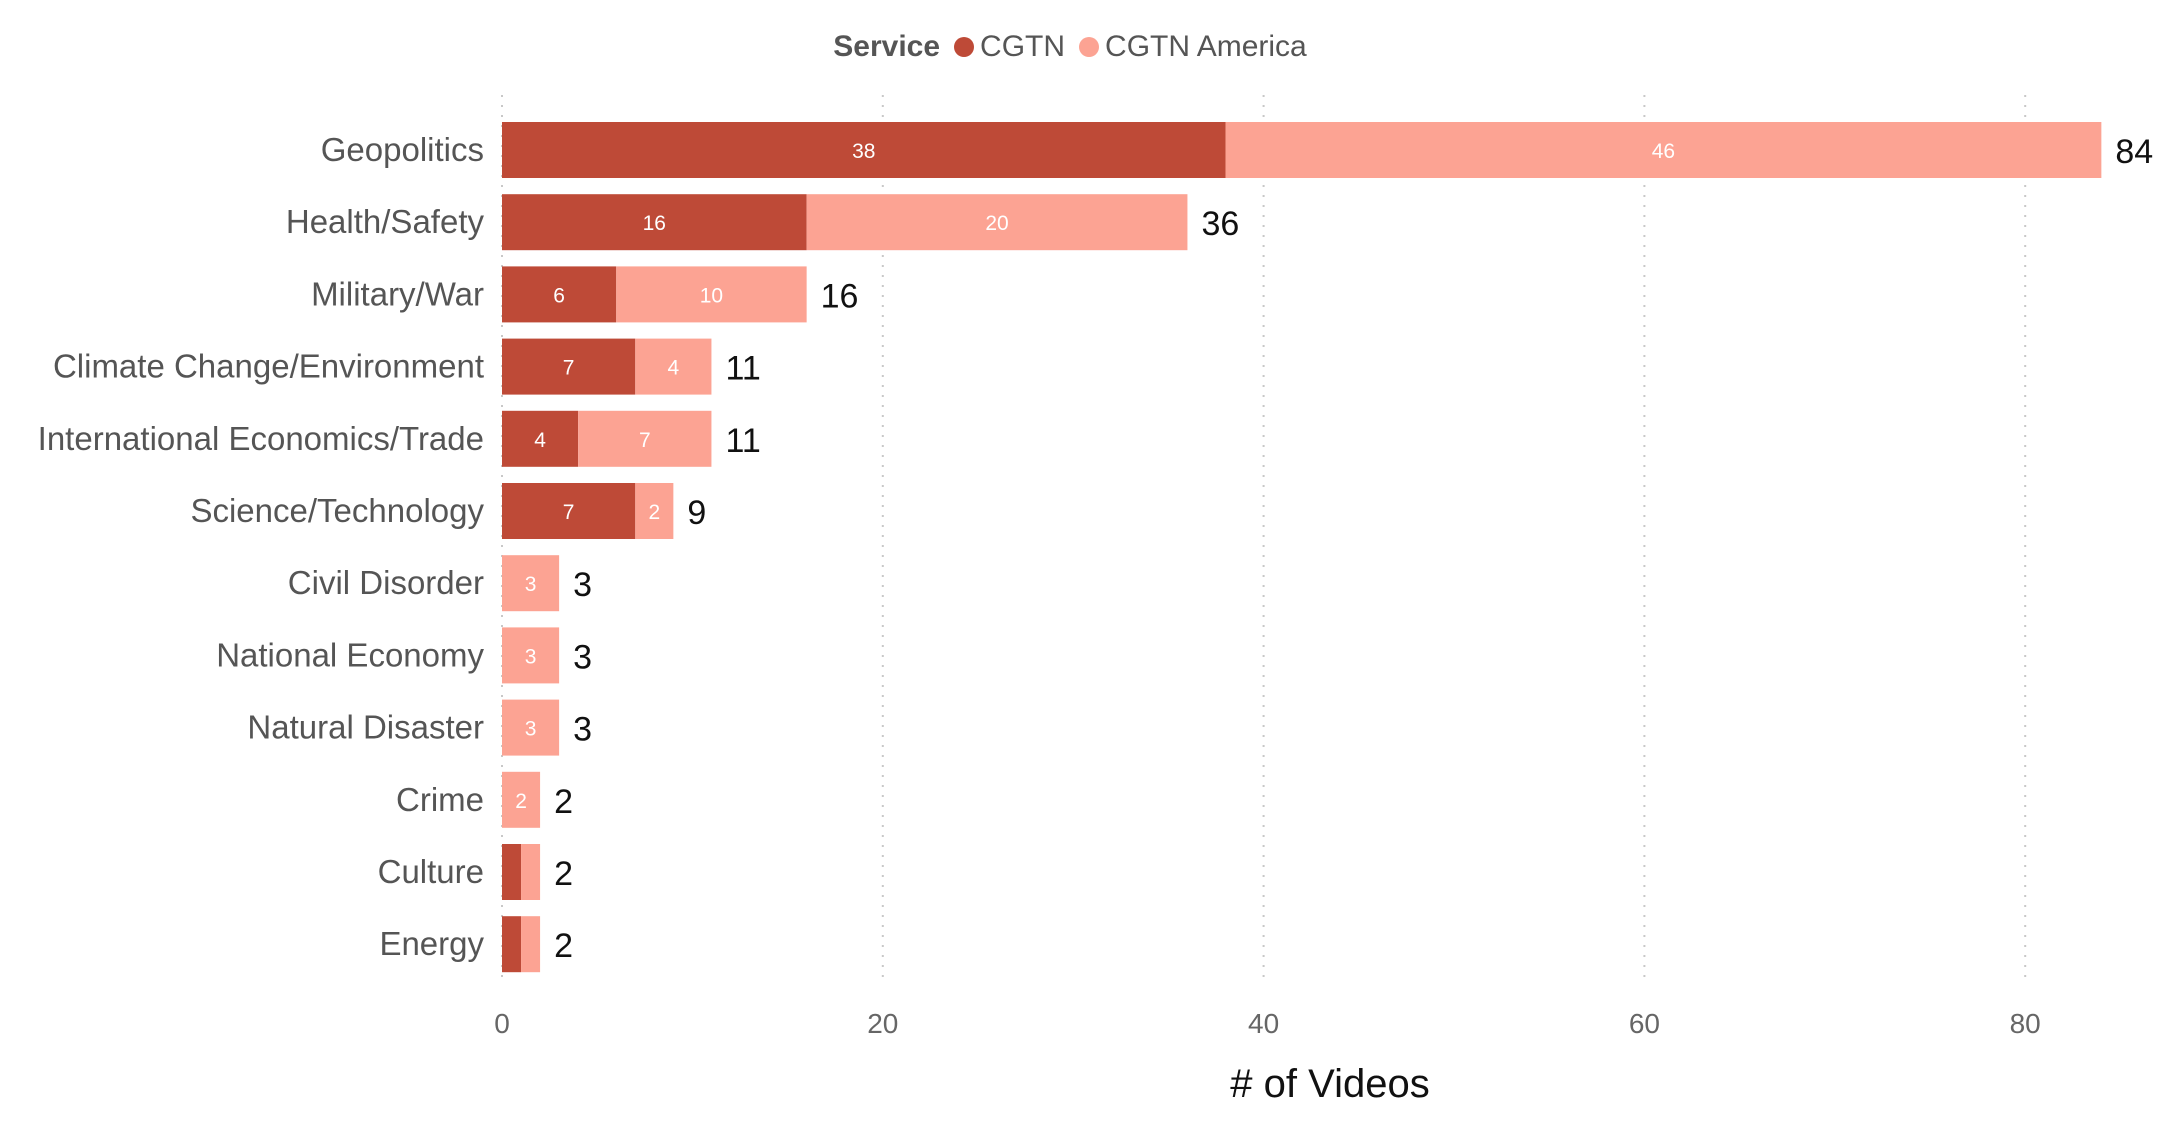 The height and width of the screenshot is (1127, 2170). I want to click on x-tick-label: 80, so click(2025, 1023).